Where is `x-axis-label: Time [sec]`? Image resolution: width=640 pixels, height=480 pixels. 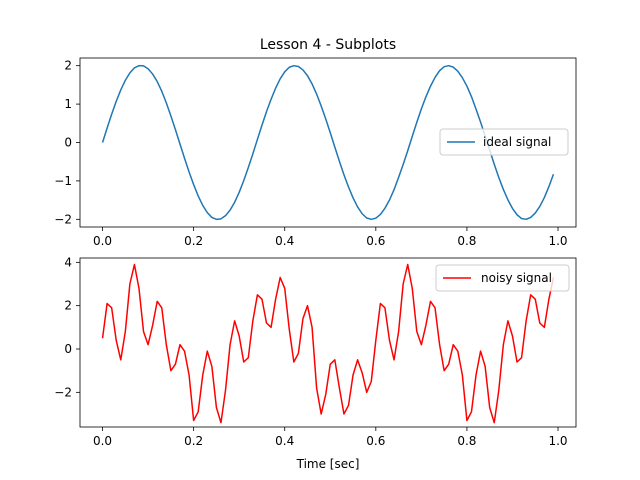 x-axis-label: Time [sec] is located at coordinates (328, 464).